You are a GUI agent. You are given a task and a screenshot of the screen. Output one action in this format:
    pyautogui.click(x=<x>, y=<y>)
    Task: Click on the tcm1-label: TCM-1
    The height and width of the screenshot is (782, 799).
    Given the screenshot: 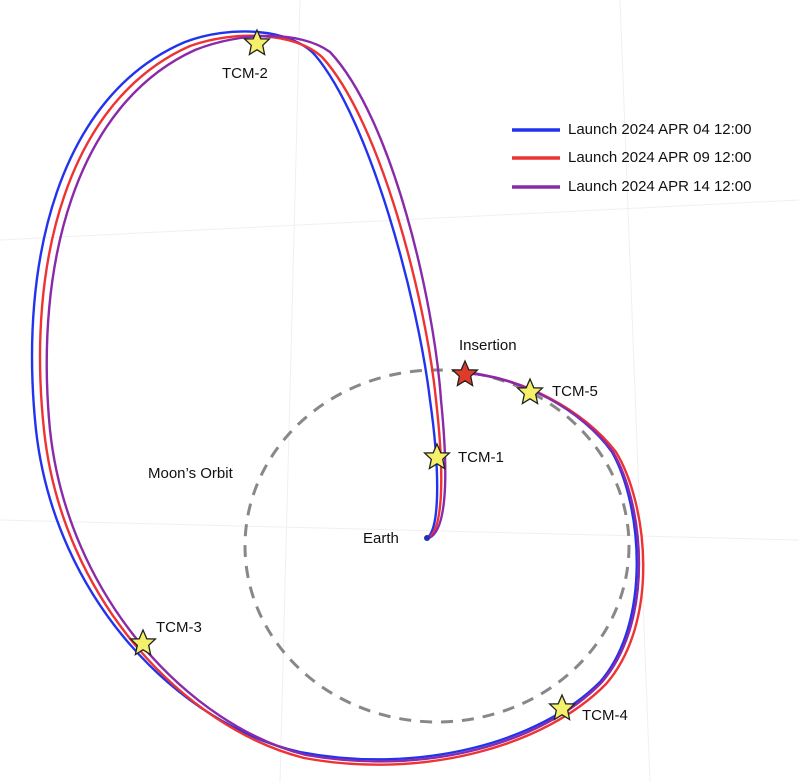 What is the action you would take?
    pyautogui.click(x=481, y=457)
    